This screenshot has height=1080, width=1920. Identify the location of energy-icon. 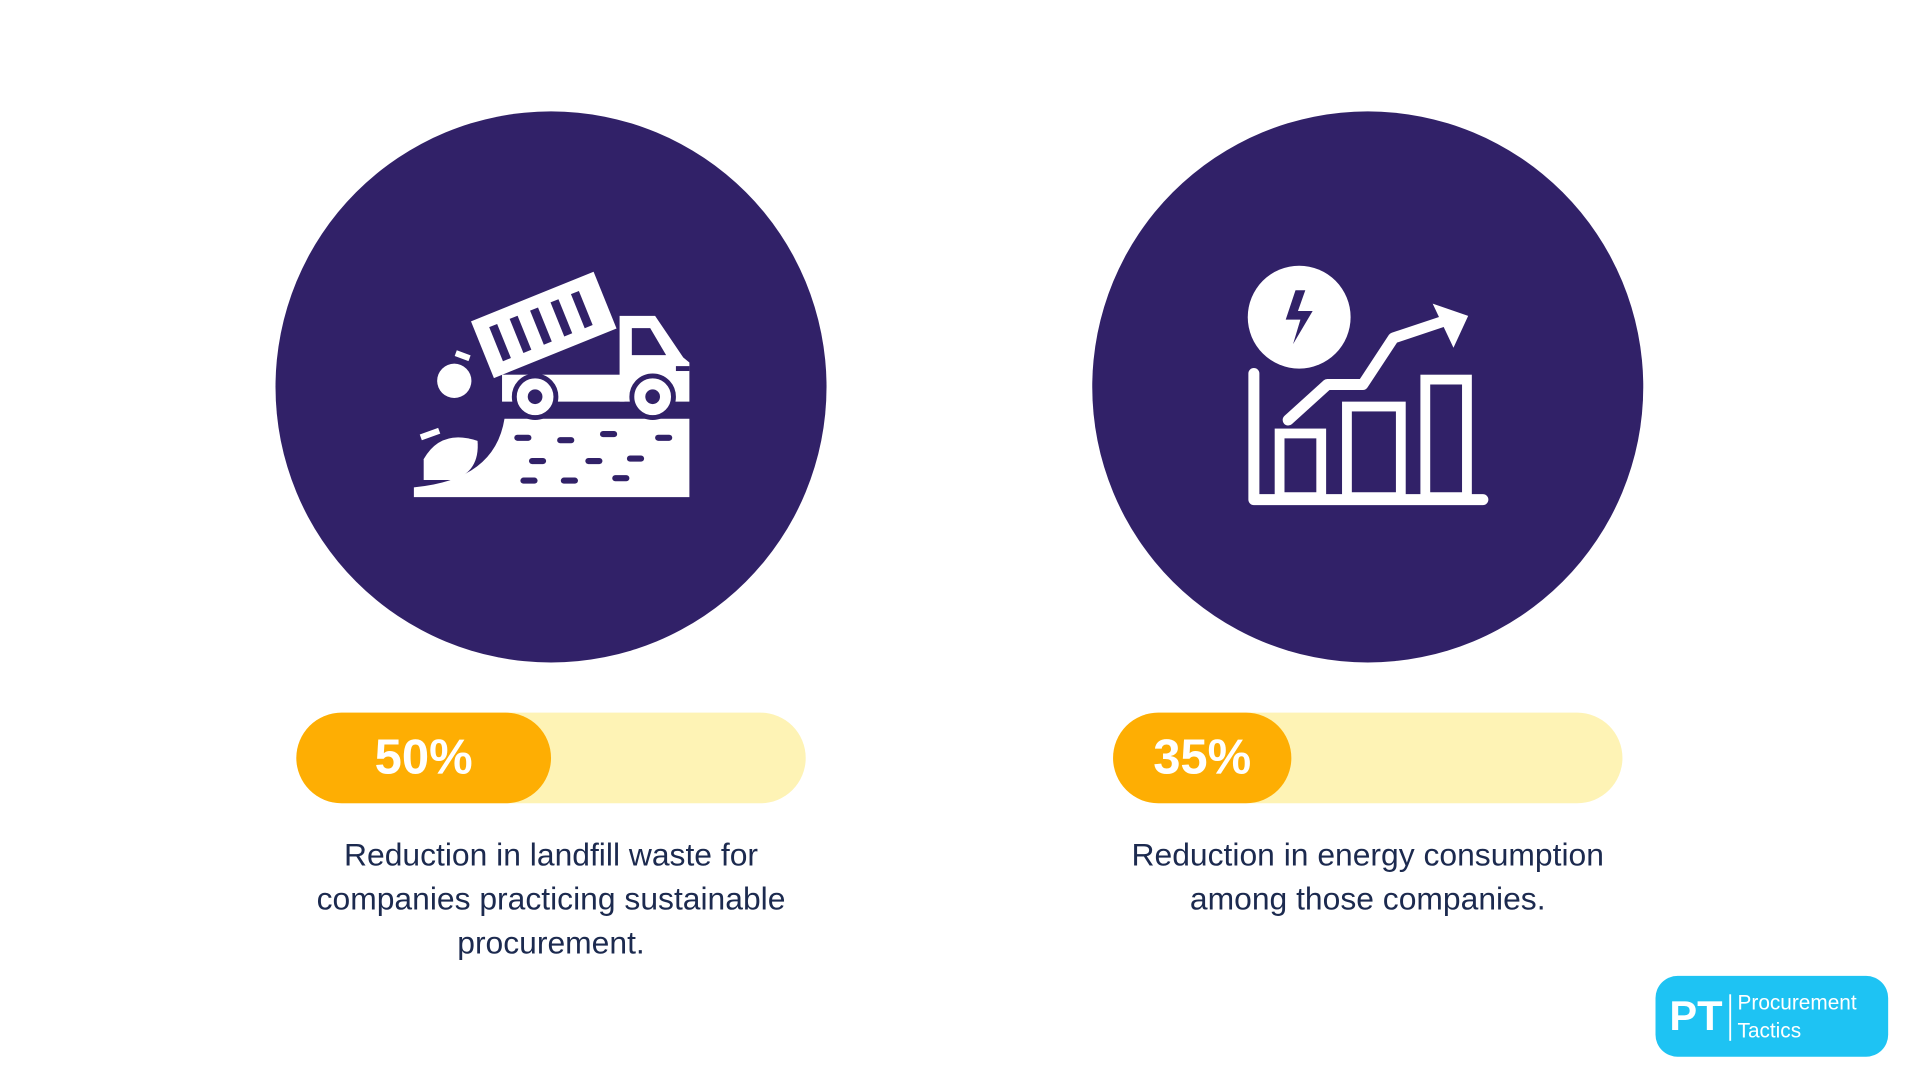
(1368, 387).